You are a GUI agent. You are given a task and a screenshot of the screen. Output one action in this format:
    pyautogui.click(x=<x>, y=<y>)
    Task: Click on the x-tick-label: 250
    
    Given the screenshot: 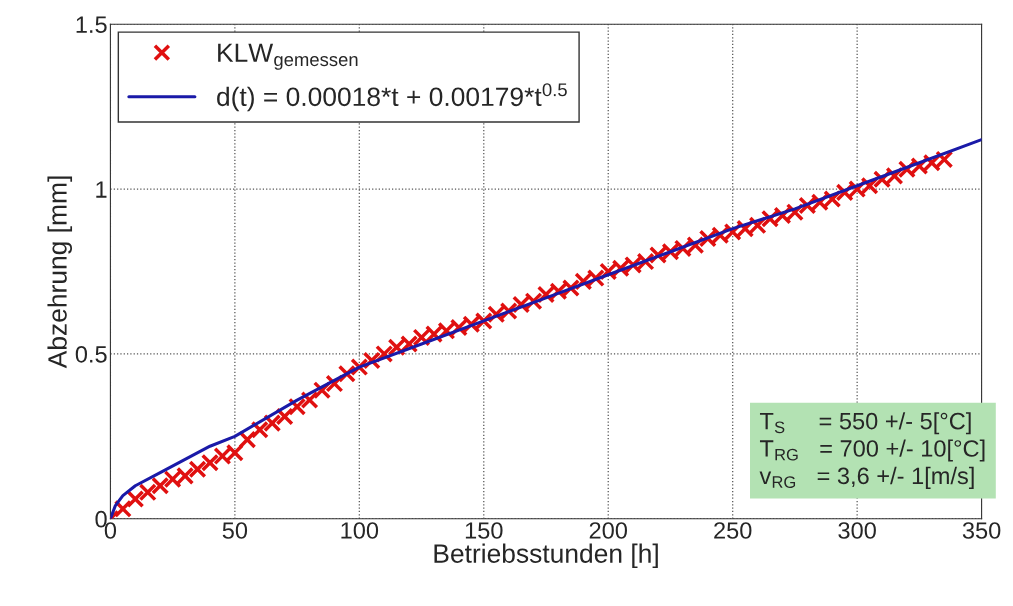 What is the action you would take?
    pyautogui.click(x=733, y=530)
    